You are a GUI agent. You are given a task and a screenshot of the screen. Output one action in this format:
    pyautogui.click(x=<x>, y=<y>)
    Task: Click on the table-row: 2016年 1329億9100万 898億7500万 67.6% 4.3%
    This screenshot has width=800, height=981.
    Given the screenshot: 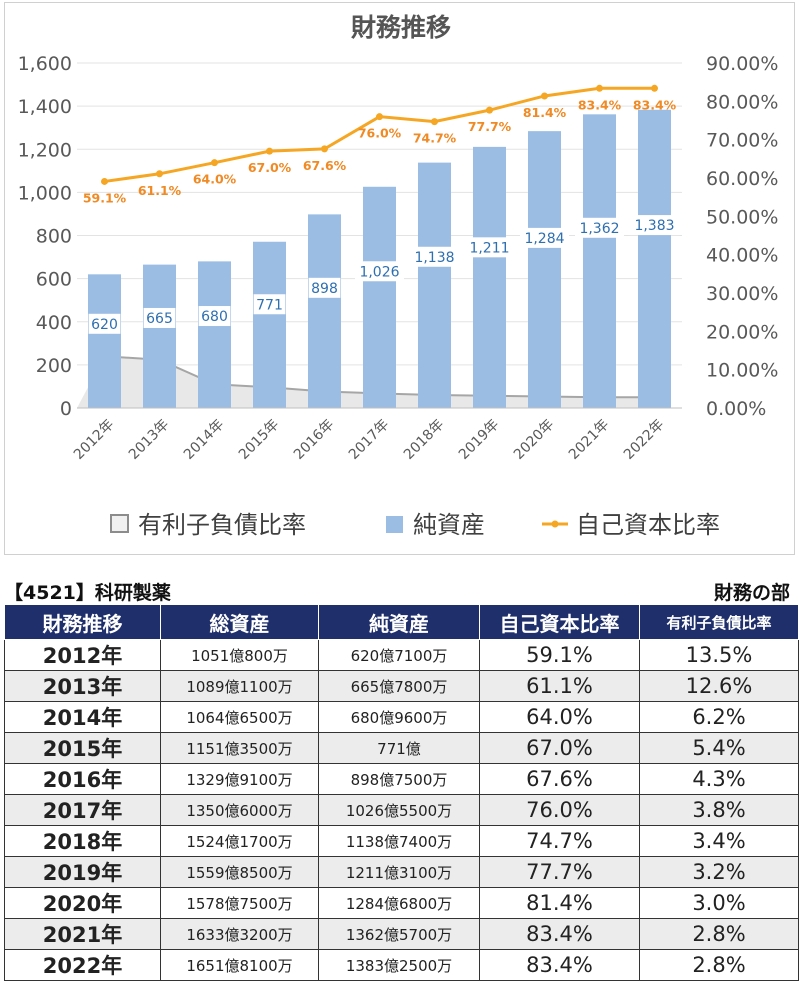 What is the action you would take?
    pyautogui.click(x=401, y=779)
    